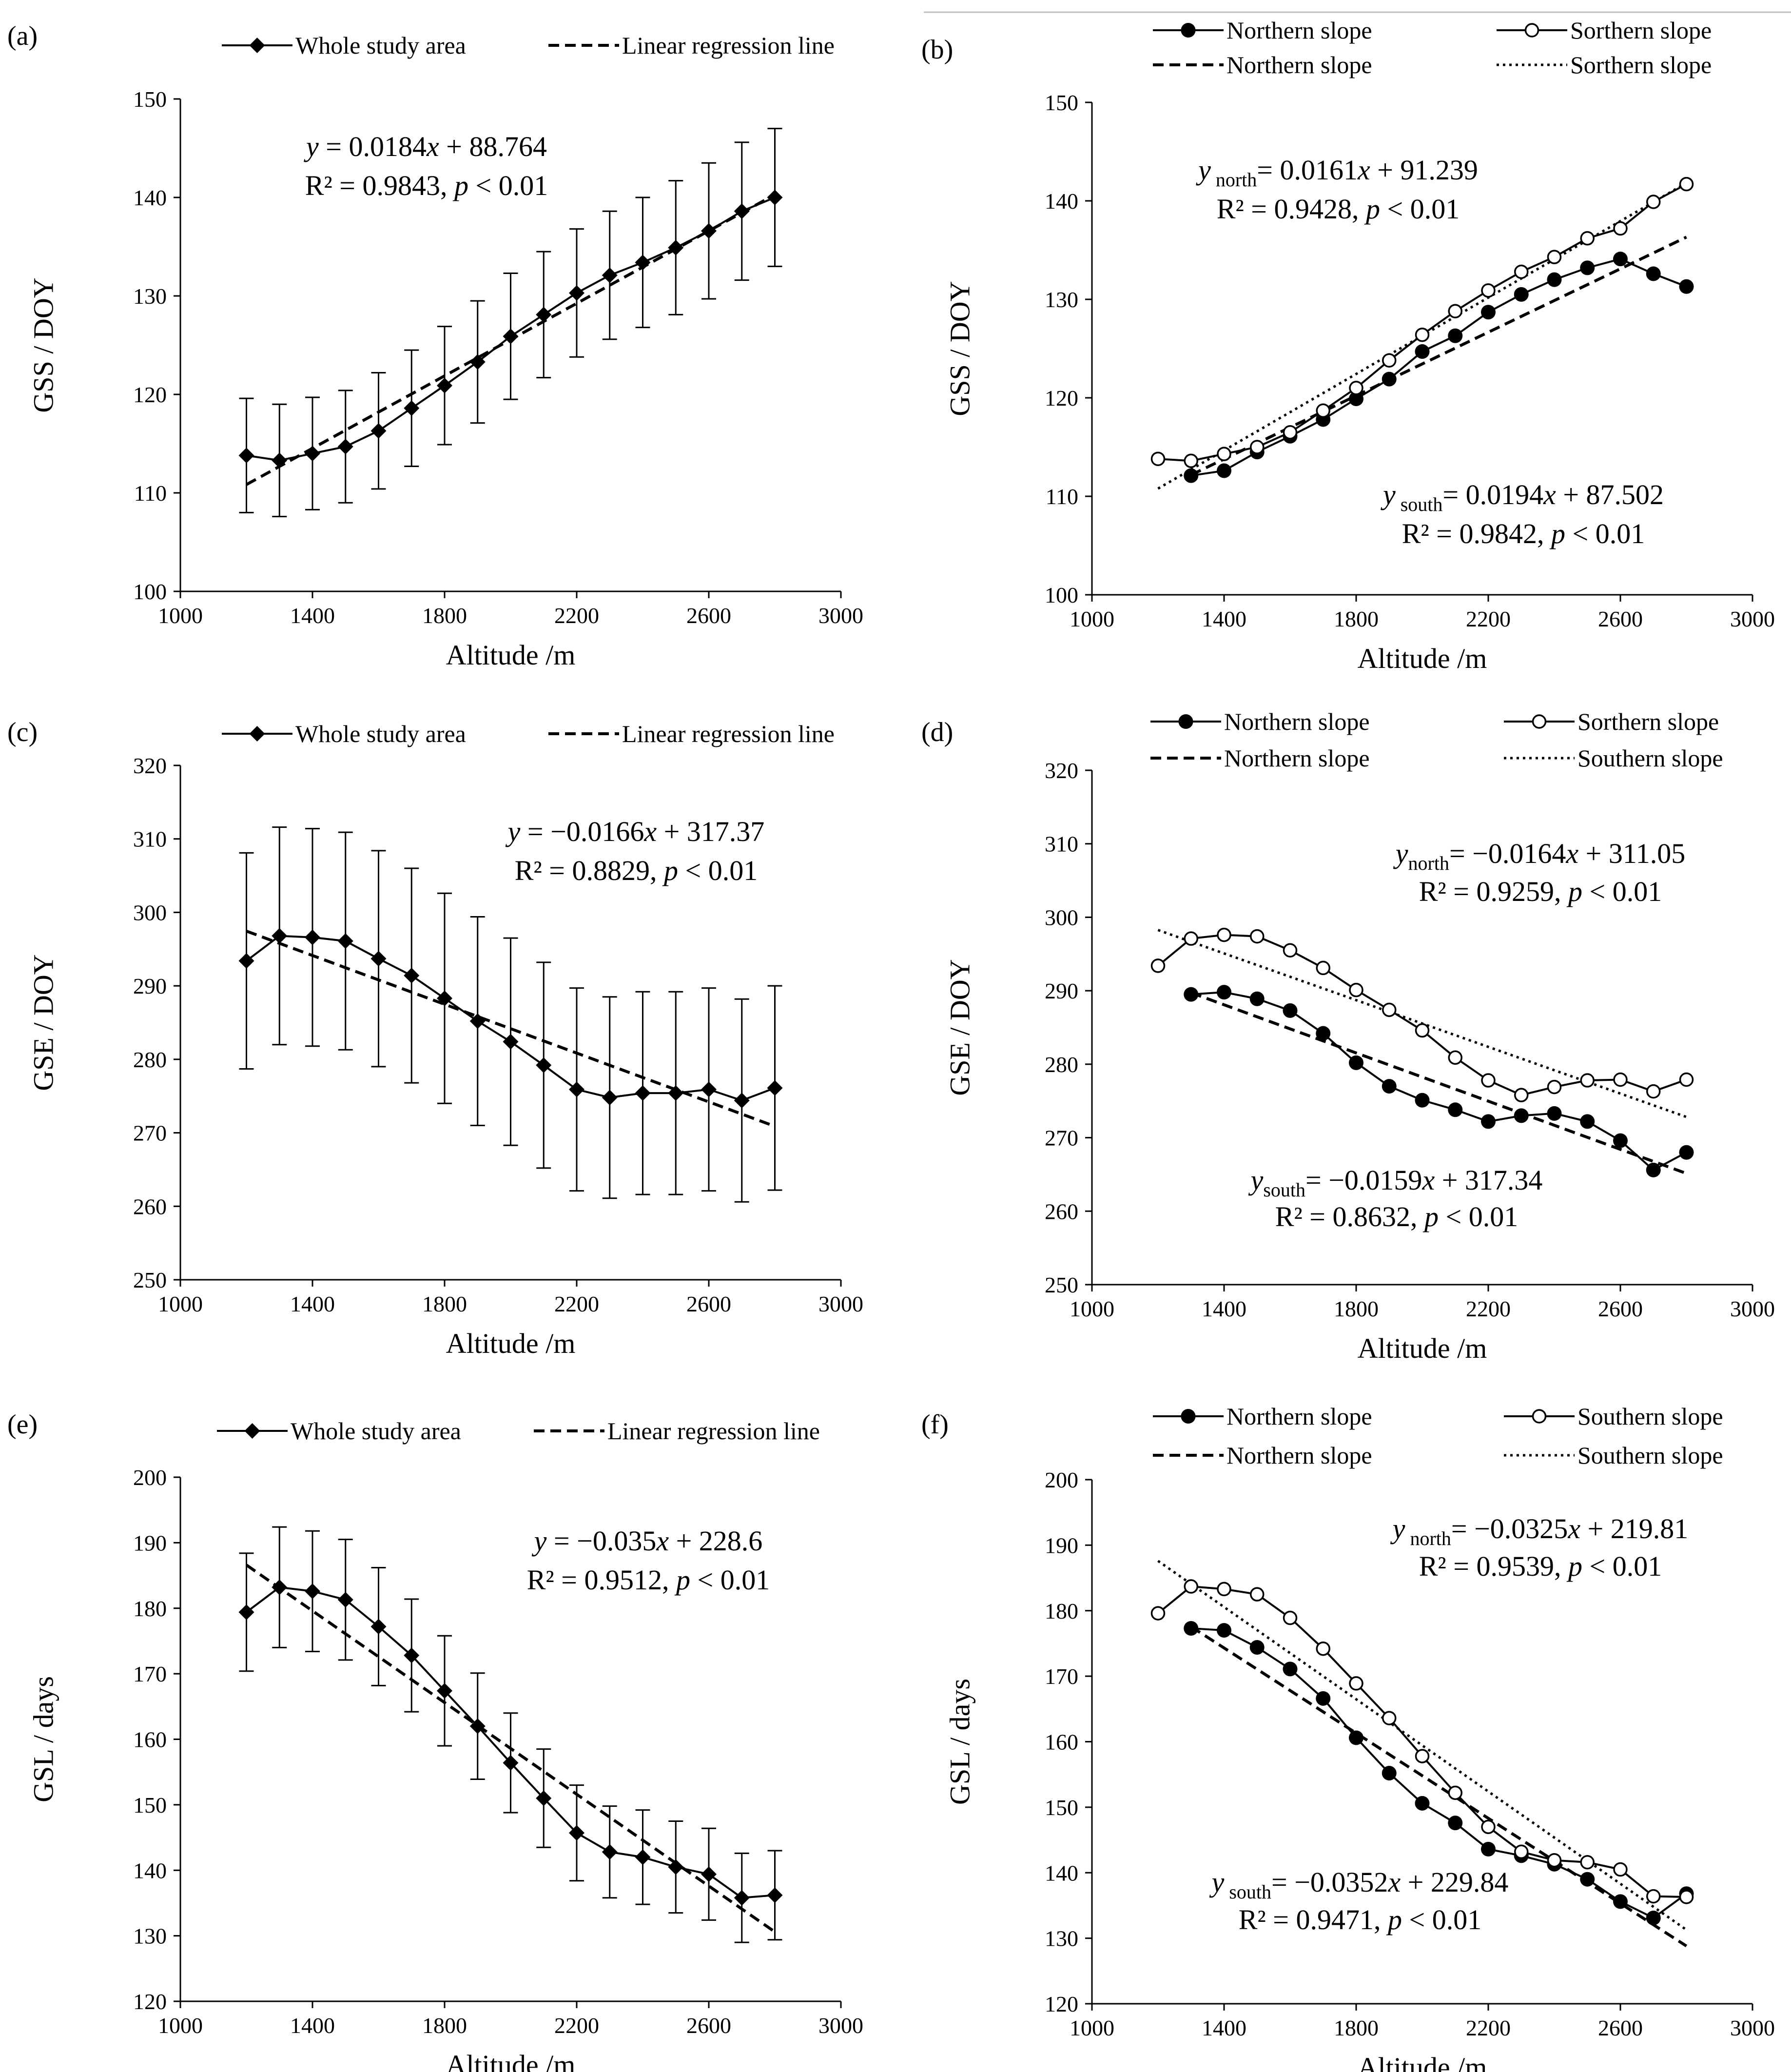 Image resolution: width=1791 pixels, height=2072 pixels. What do you see at coordinates (1061, 917) in the screenshot?
I see `y-tick-label: 300` at bounding box center [1061, 917].